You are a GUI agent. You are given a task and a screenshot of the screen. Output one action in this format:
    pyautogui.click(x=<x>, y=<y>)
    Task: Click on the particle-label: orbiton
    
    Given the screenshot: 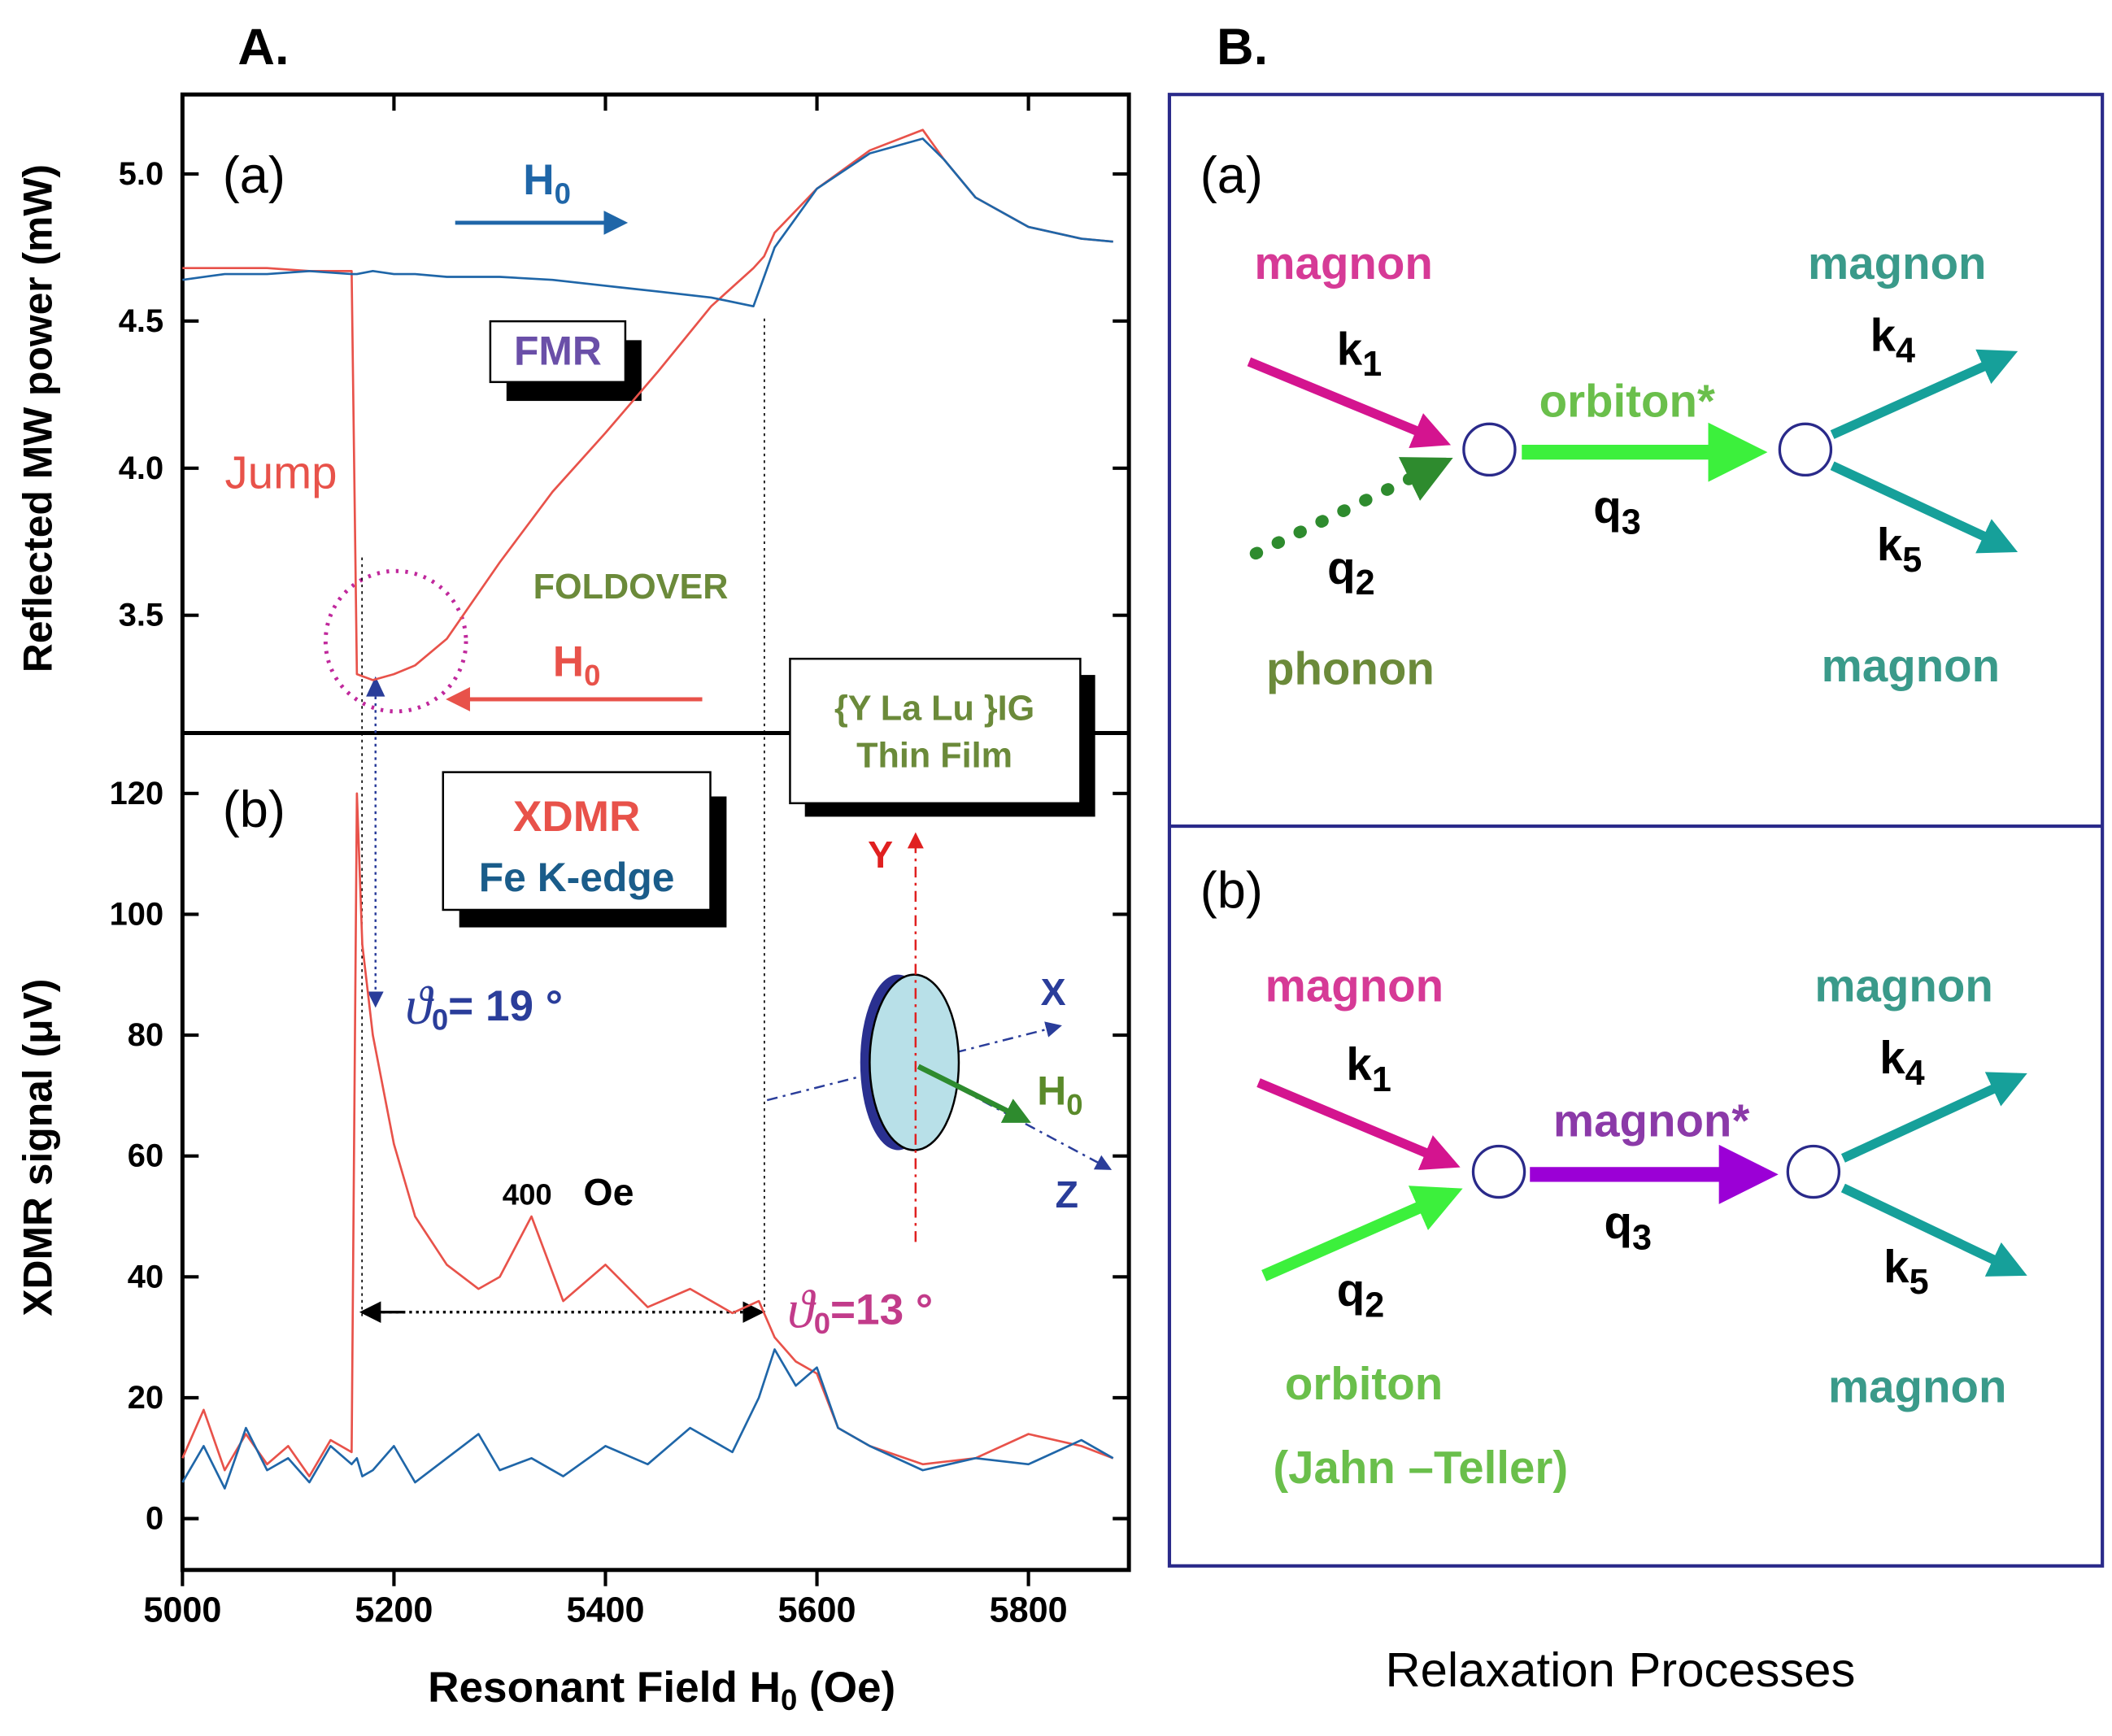 What is the action you would take?
    pyautogui.click(x=1364, y=1383)
    